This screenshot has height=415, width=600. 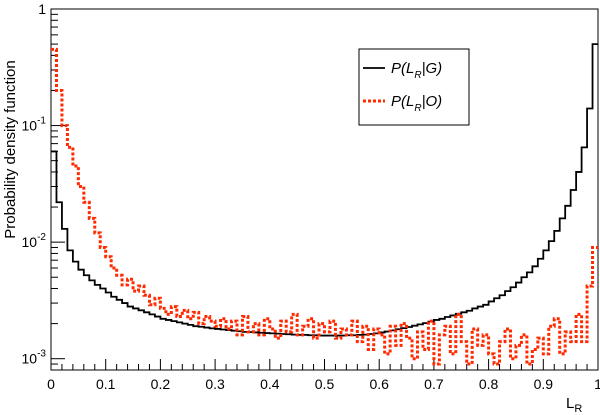 I want to click on x-axis-title-main: L, so click(x=570, y=403).